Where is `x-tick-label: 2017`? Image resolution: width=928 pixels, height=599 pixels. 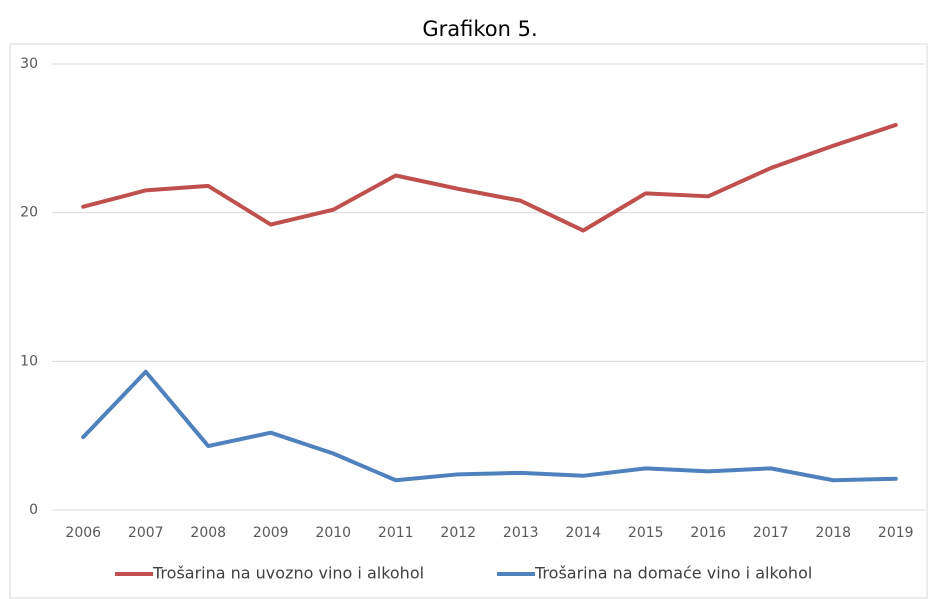 x-tick-label: 2017 is located at coordinates (771, 533).